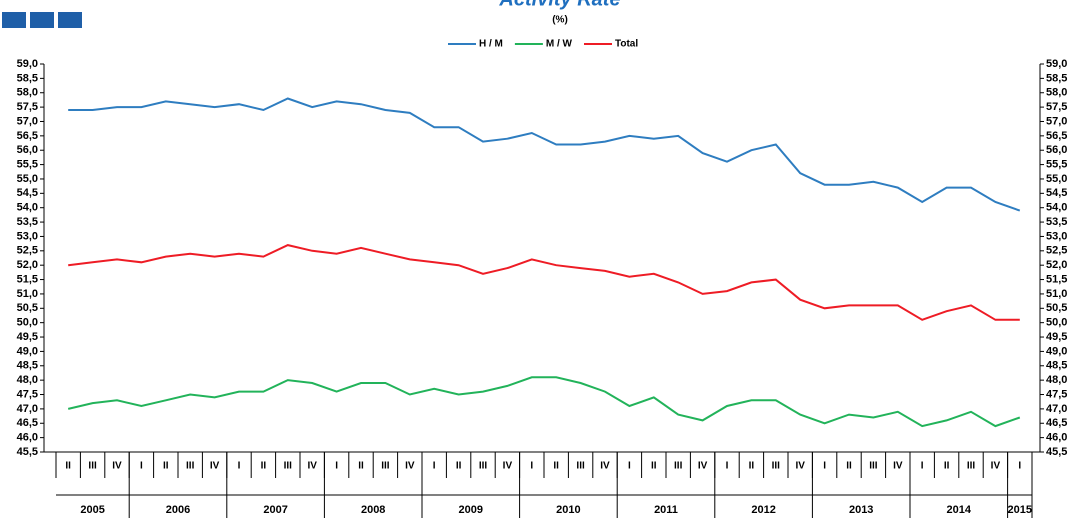 The image size is (1076, 518). Describe the element at coordinates (1056, 164) in the screenshot. I see `y2-tick-label: 55,5` at that location.